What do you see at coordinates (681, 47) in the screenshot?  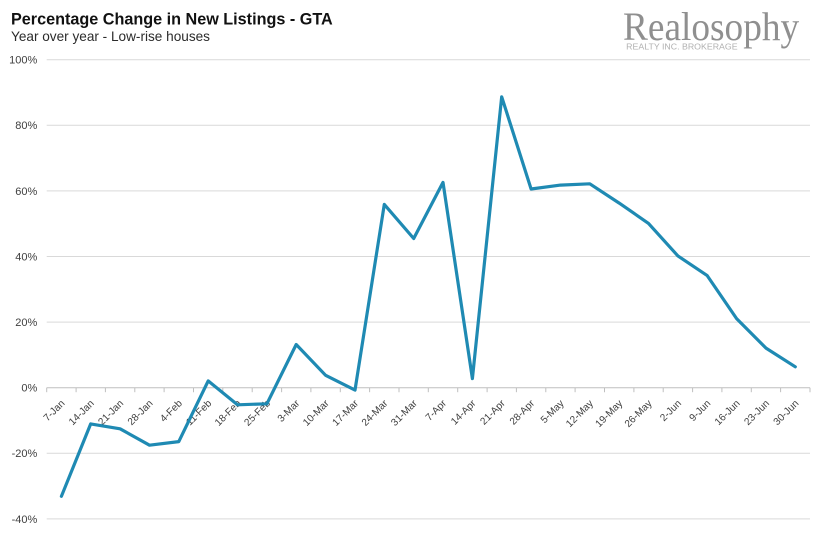 I see `svg-text: REALTY INC. BROKERAGE` at bounding box center [681, 47].